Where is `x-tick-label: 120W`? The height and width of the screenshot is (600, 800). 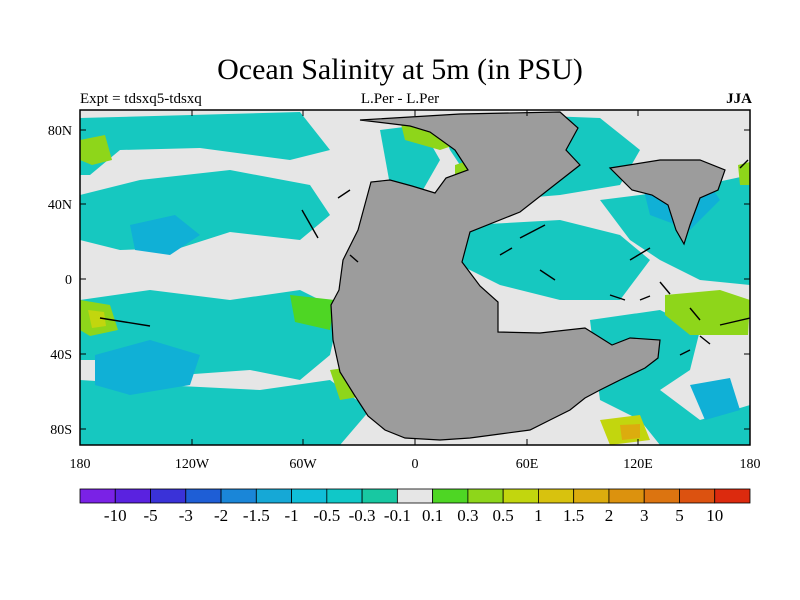 x-tick-label: 120W is located at coordinates (192, 464).